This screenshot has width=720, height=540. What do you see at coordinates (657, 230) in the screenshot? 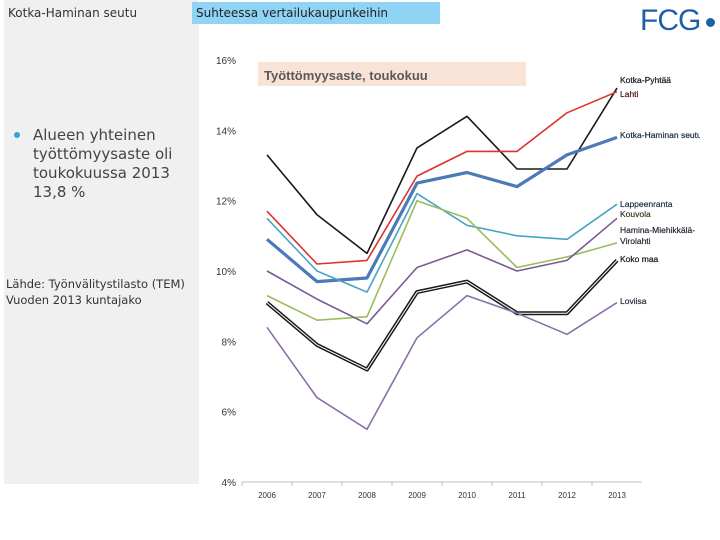
I see `legend-label: Hamina-Miehikkälä-` at bounding box center [657, 230].